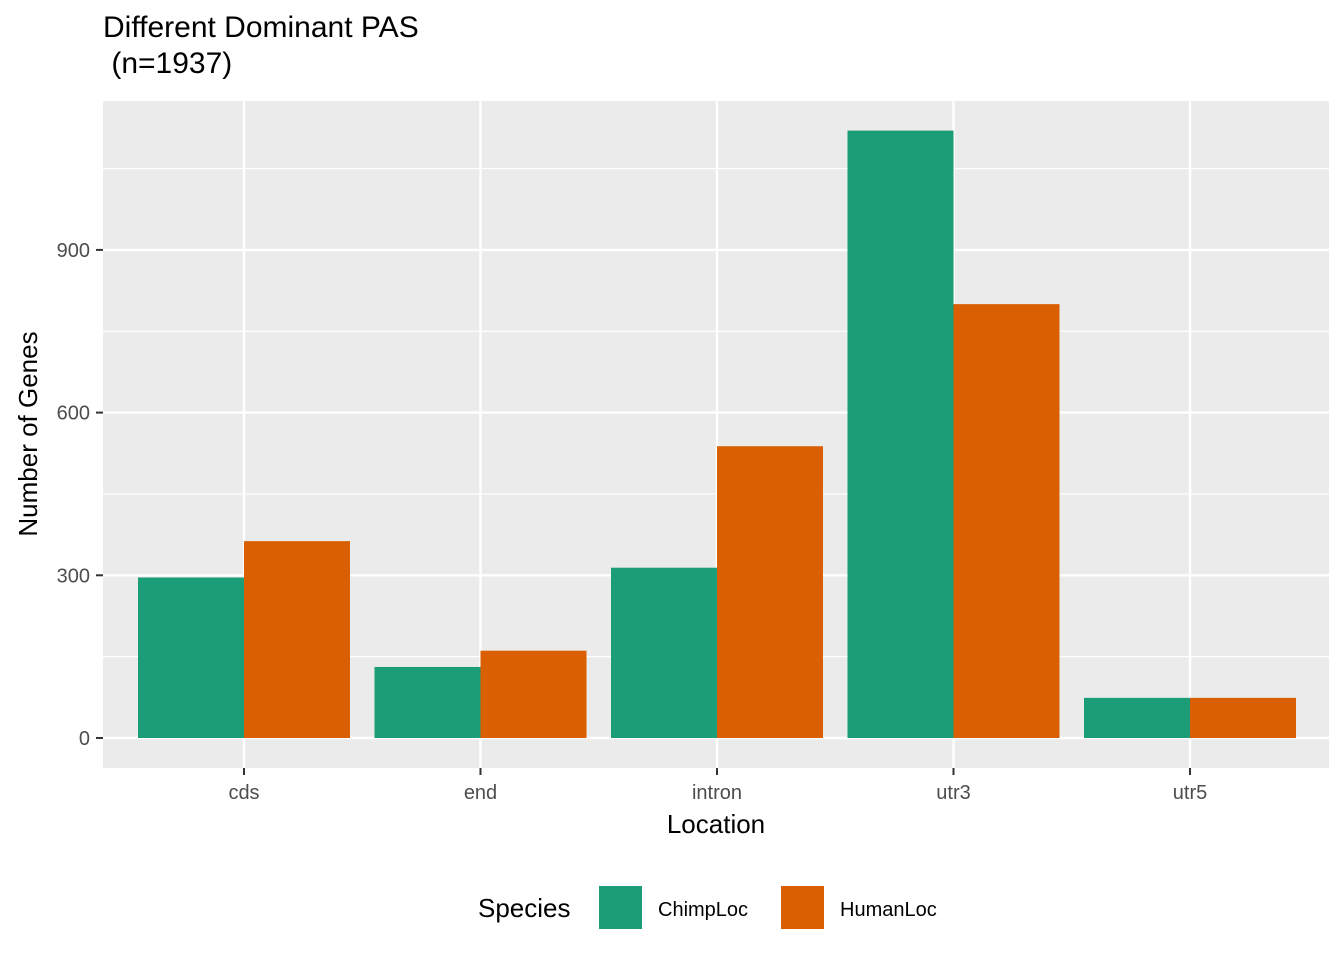 The height and width of the screenshot is (960, 1344). Describe the element at coordinates (900, 434) in the screenshot. I see `bar-ChimpLoc-utr3` at that location.